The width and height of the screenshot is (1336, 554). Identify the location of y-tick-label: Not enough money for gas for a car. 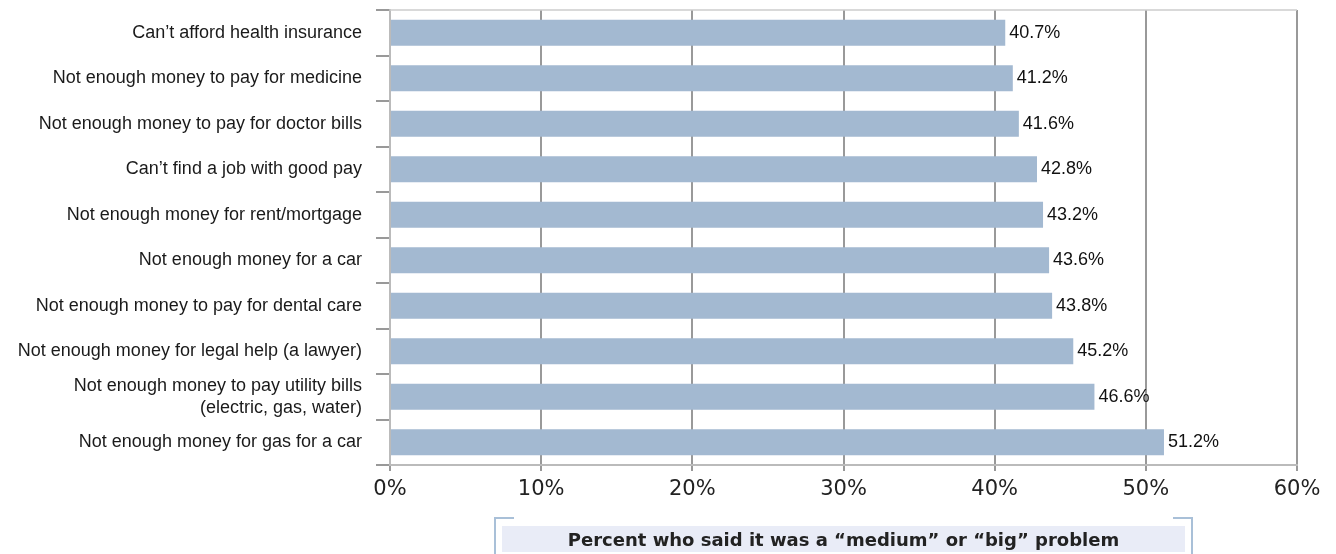
(220, 441).